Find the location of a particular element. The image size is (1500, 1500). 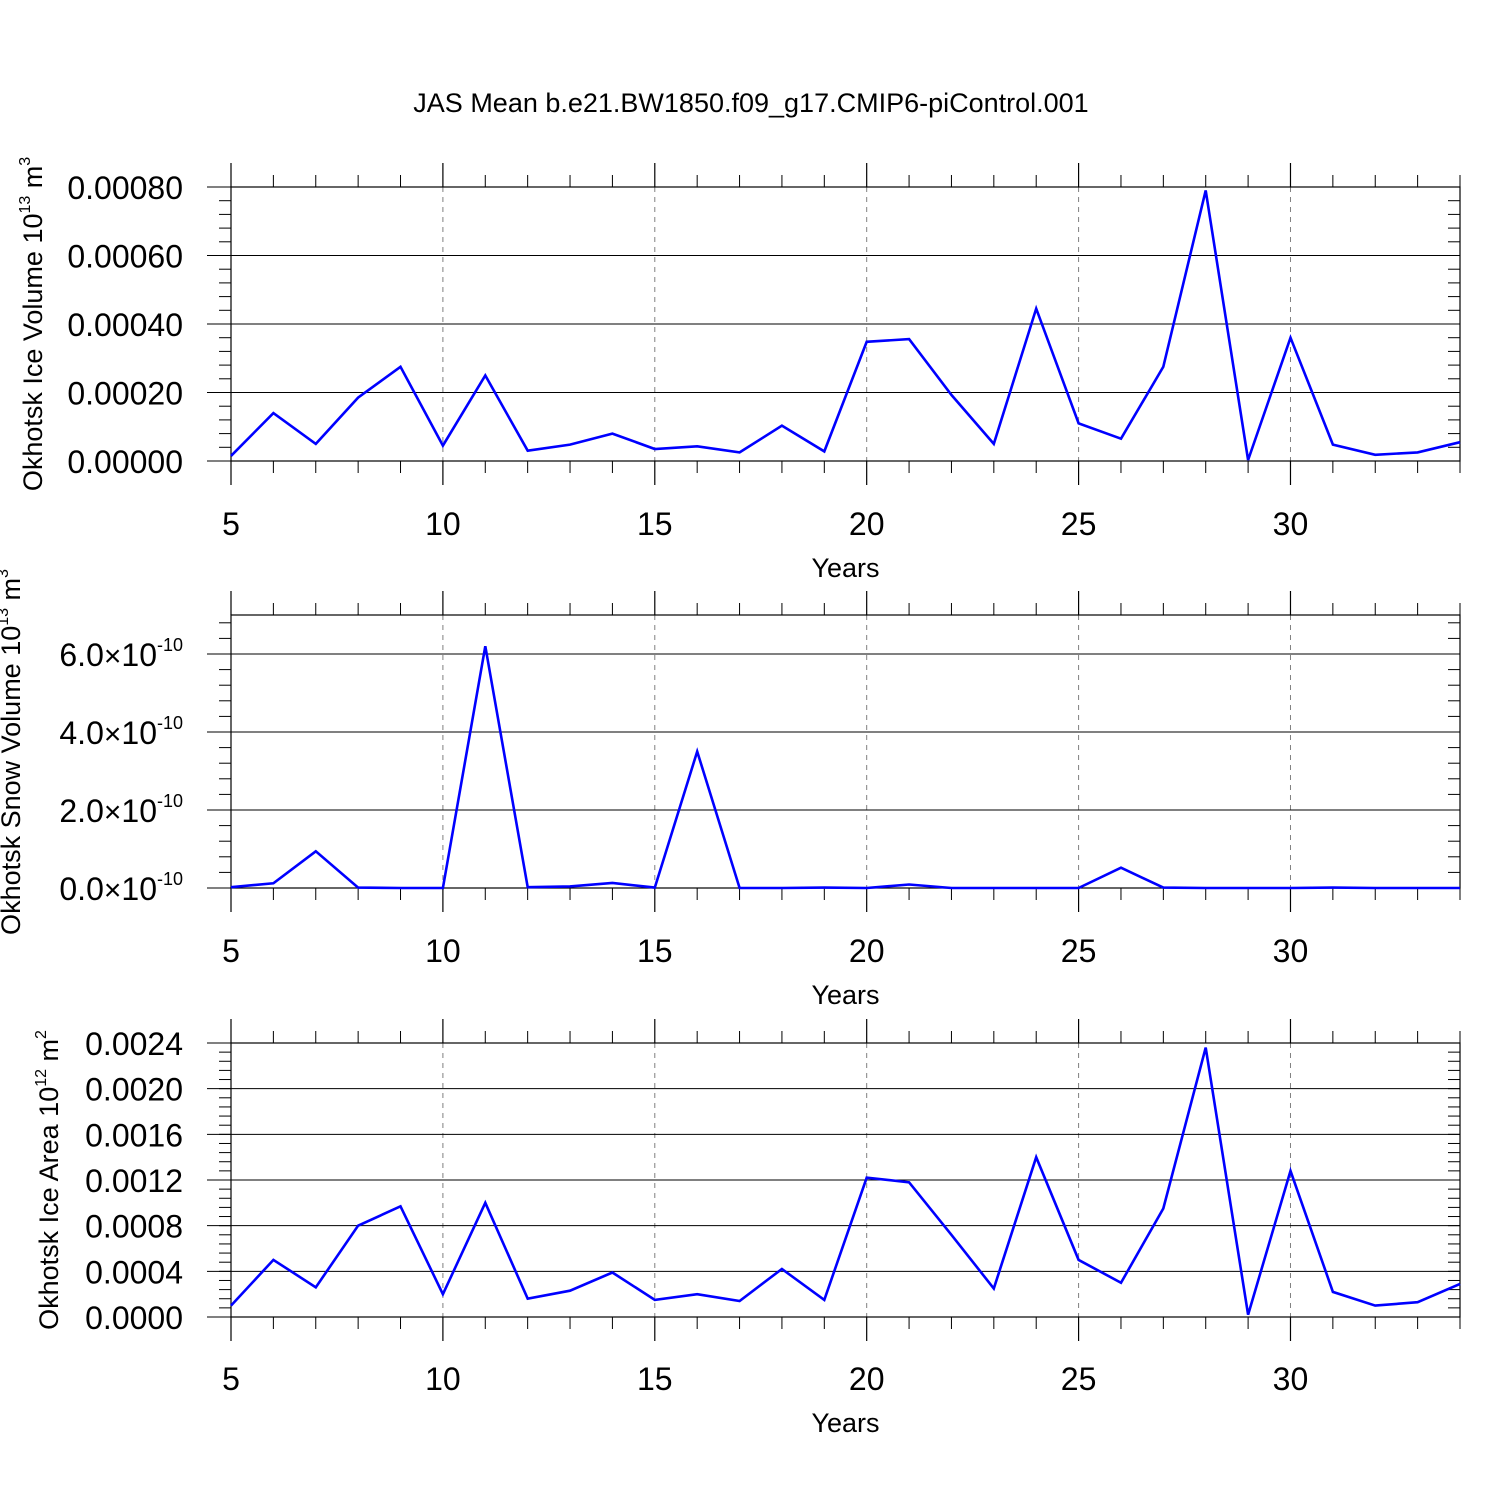

y-tick-label: 0.0×10⁻¹⁰ is located at coordinates (121, 888).